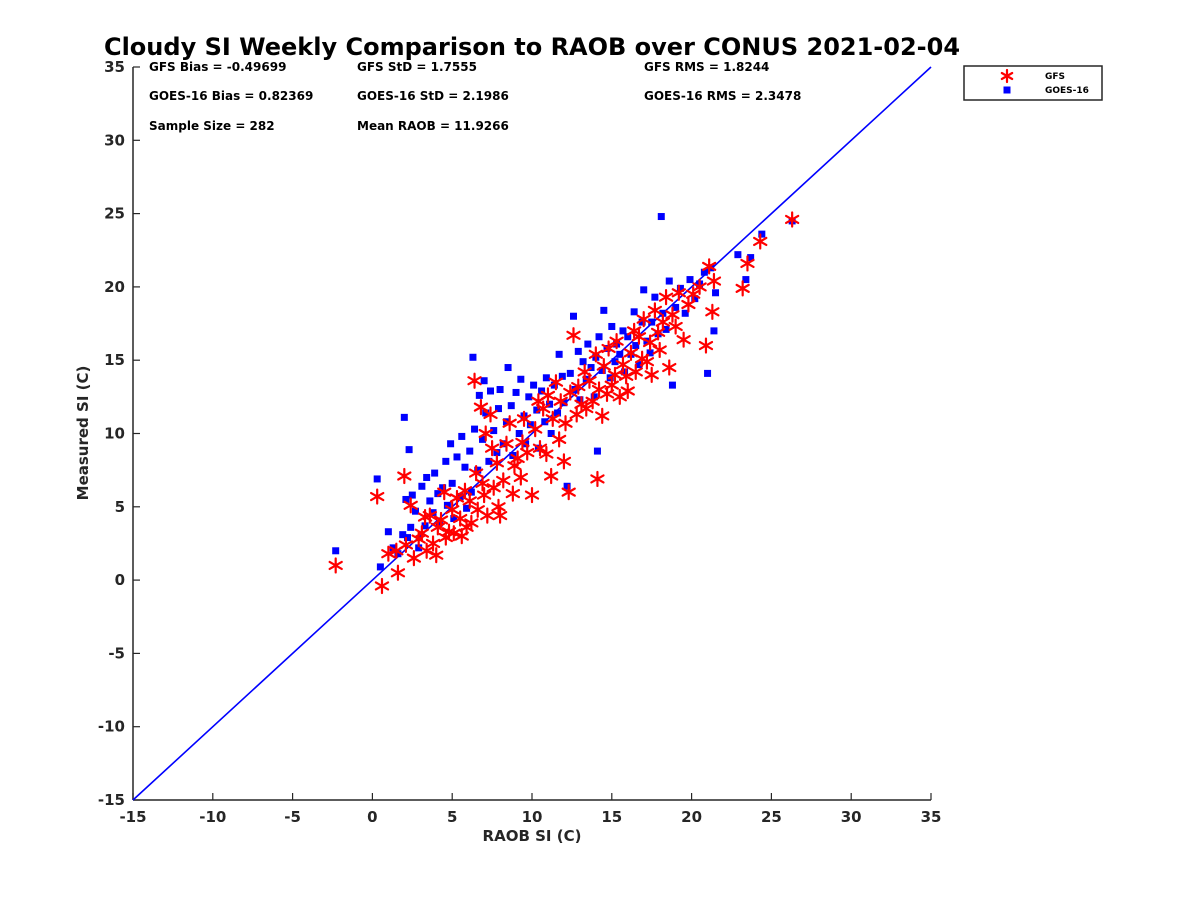  I want to click on x-tick-label: 20, so click(691, 817).